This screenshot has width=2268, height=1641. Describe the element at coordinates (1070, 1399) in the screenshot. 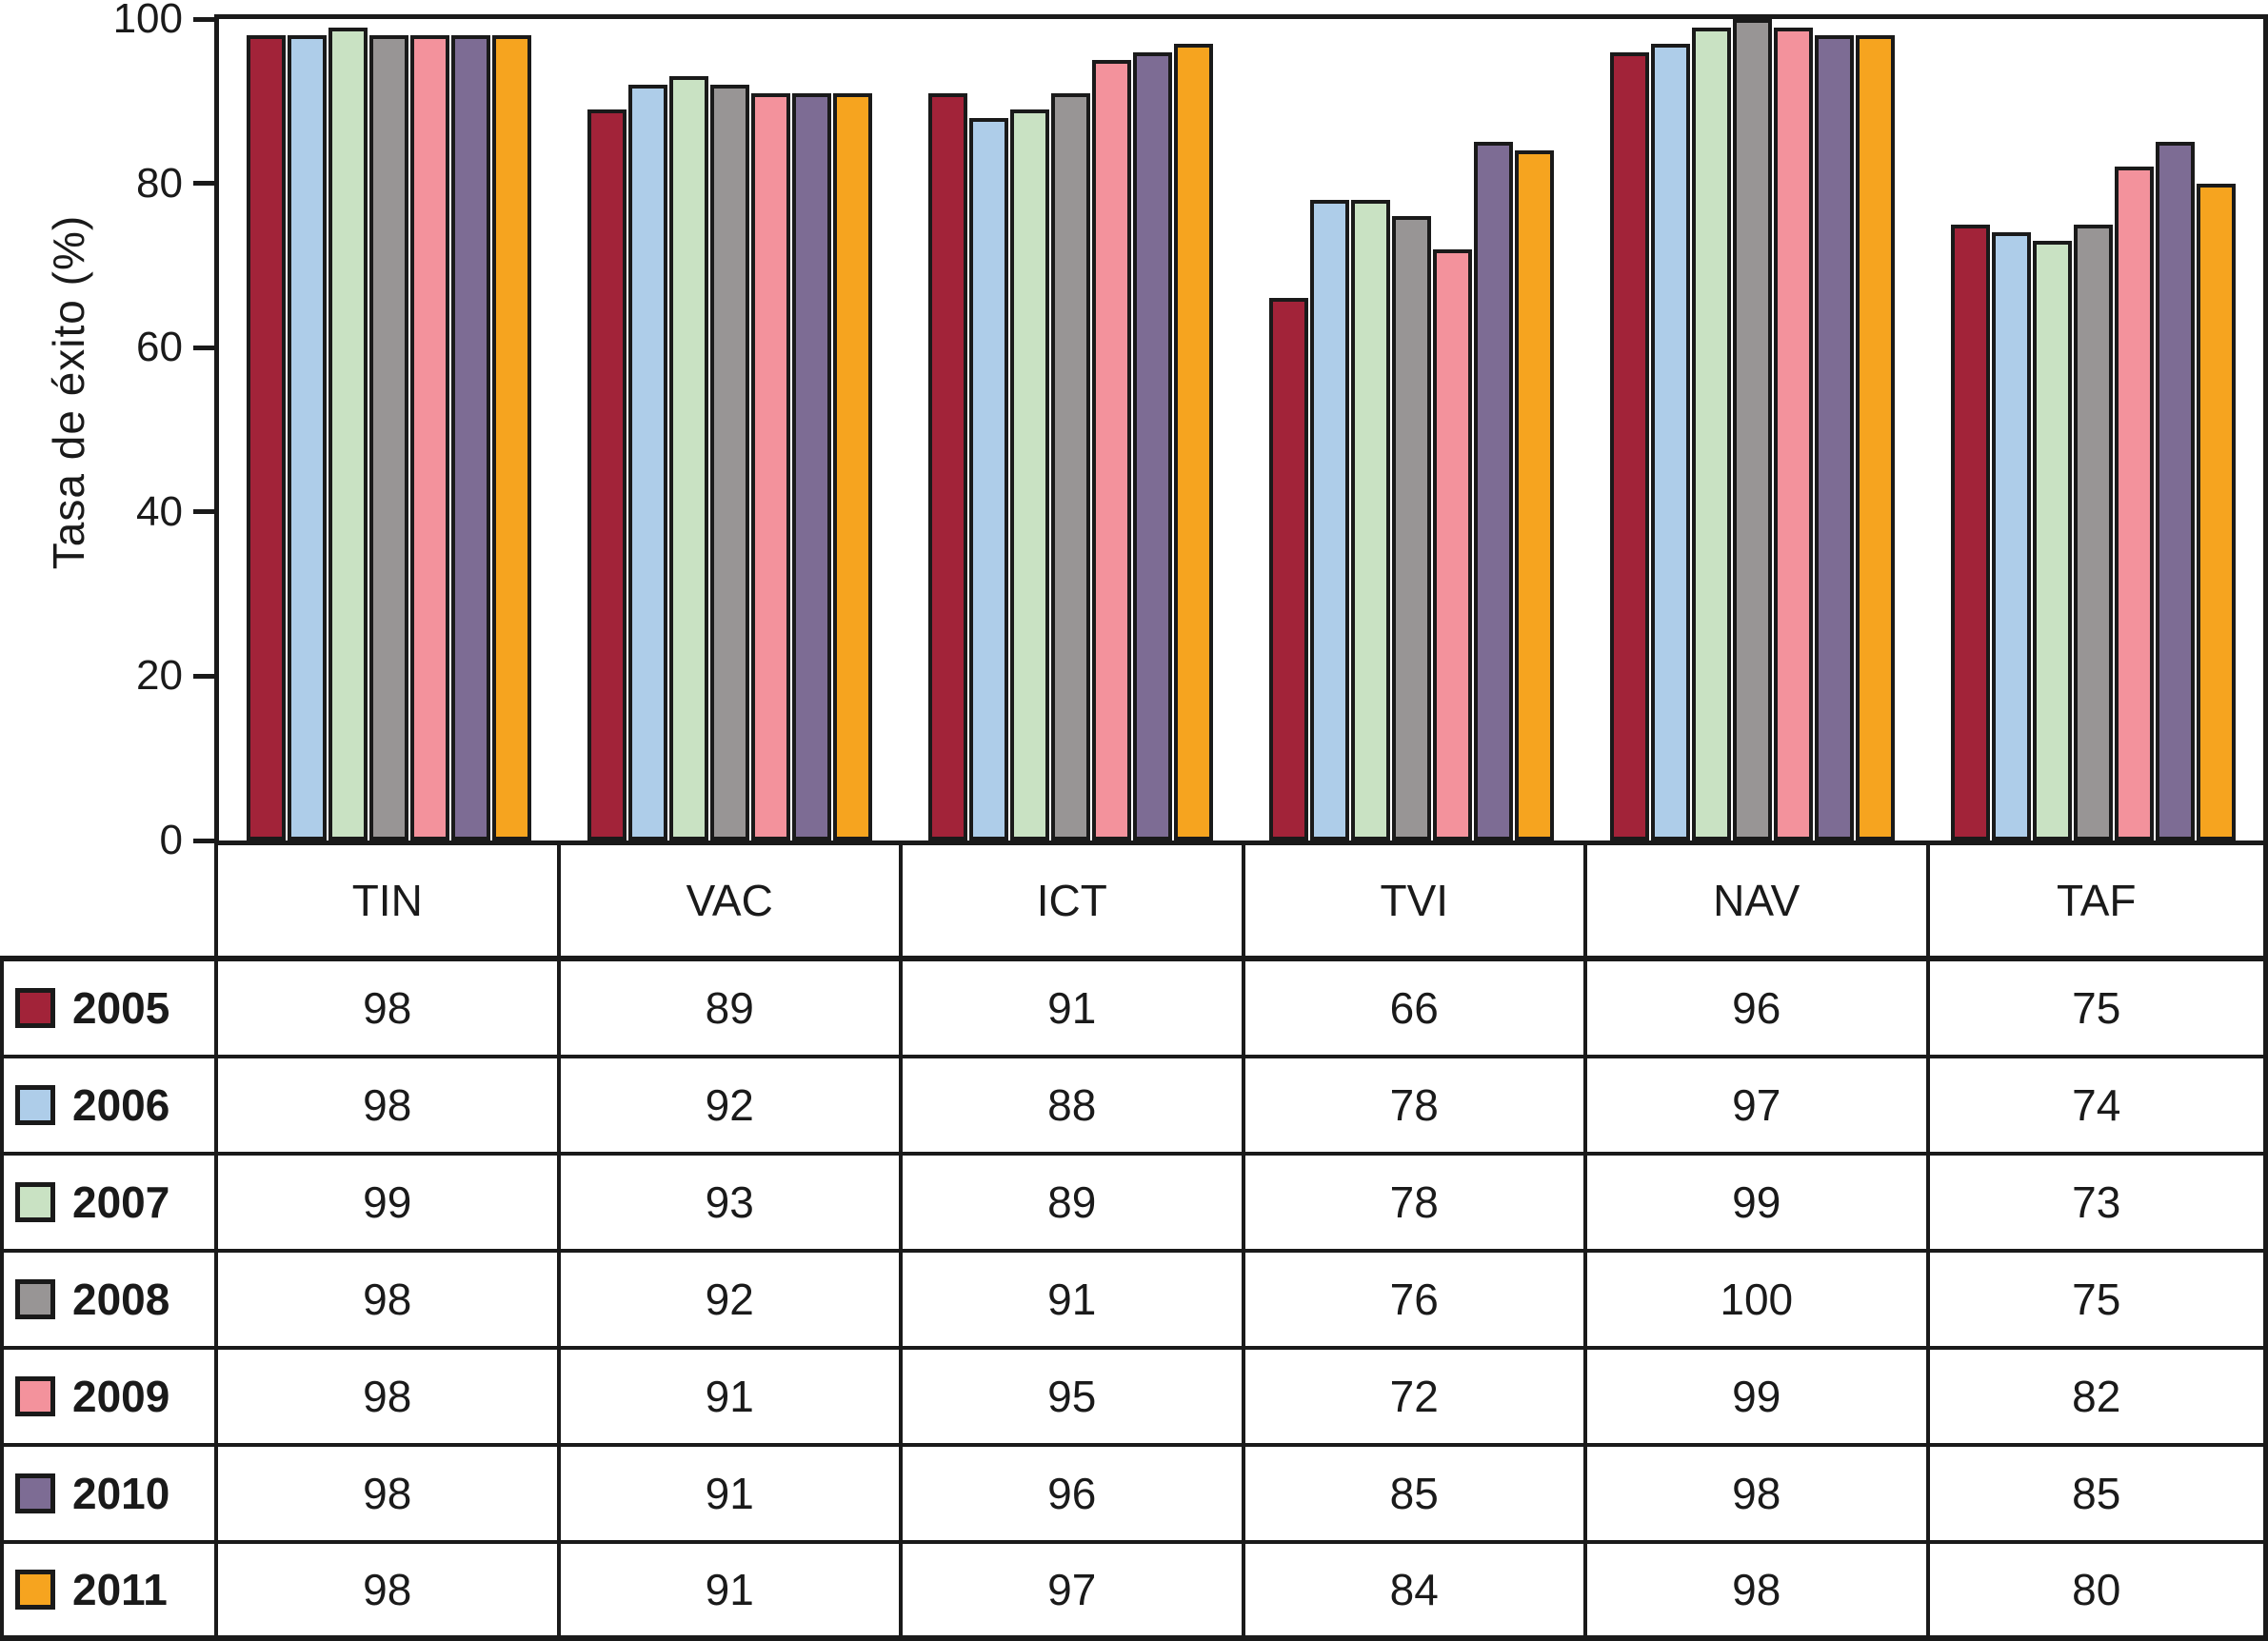

I see `cell-2009-ICT: 95` at that location.